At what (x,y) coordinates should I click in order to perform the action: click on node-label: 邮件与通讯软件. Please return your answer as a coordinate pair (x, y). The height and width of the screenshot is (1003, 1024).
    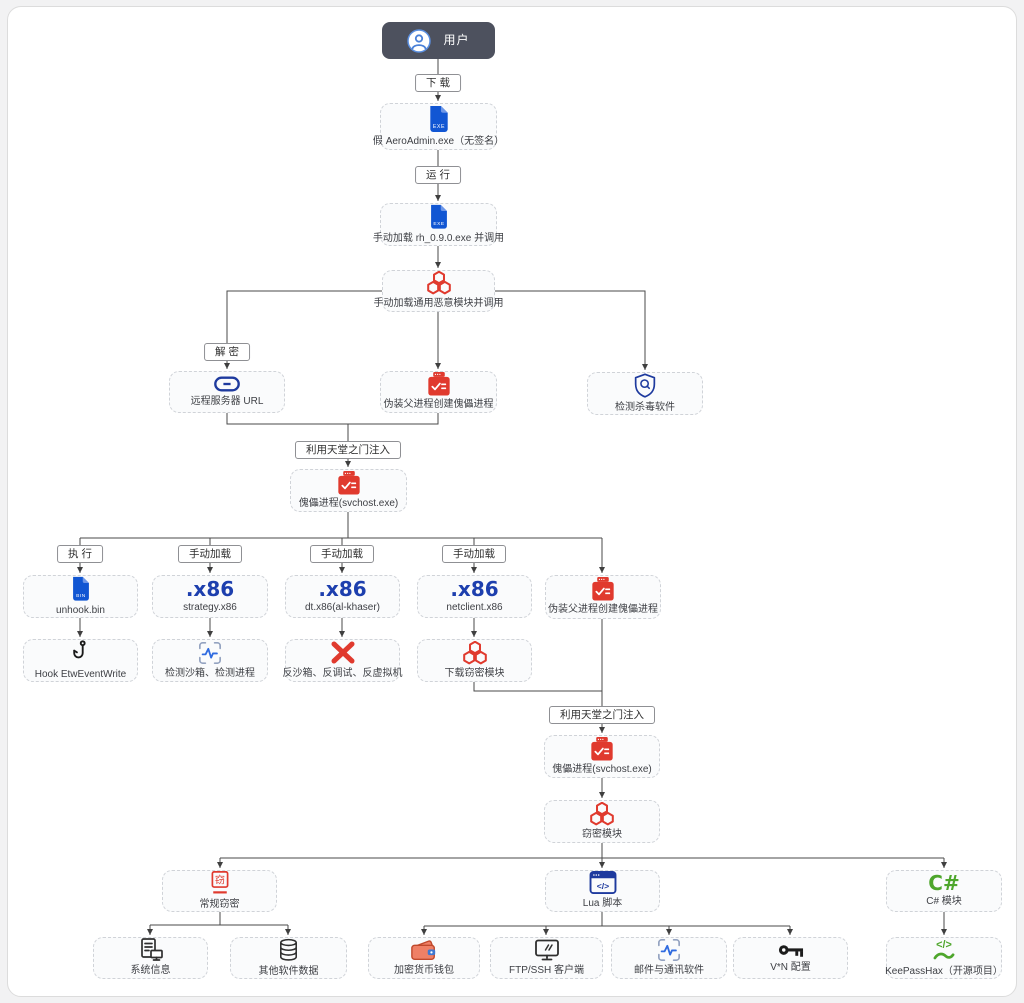
    Looking at the image, I should click on (669, 971).